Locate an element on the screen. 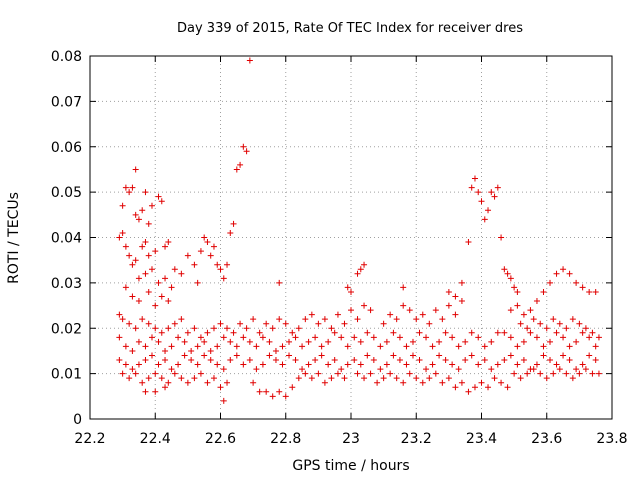 This screenshot has width=640, height=480. y-tick-label: 0.05 is located at coordinates (66, 193).